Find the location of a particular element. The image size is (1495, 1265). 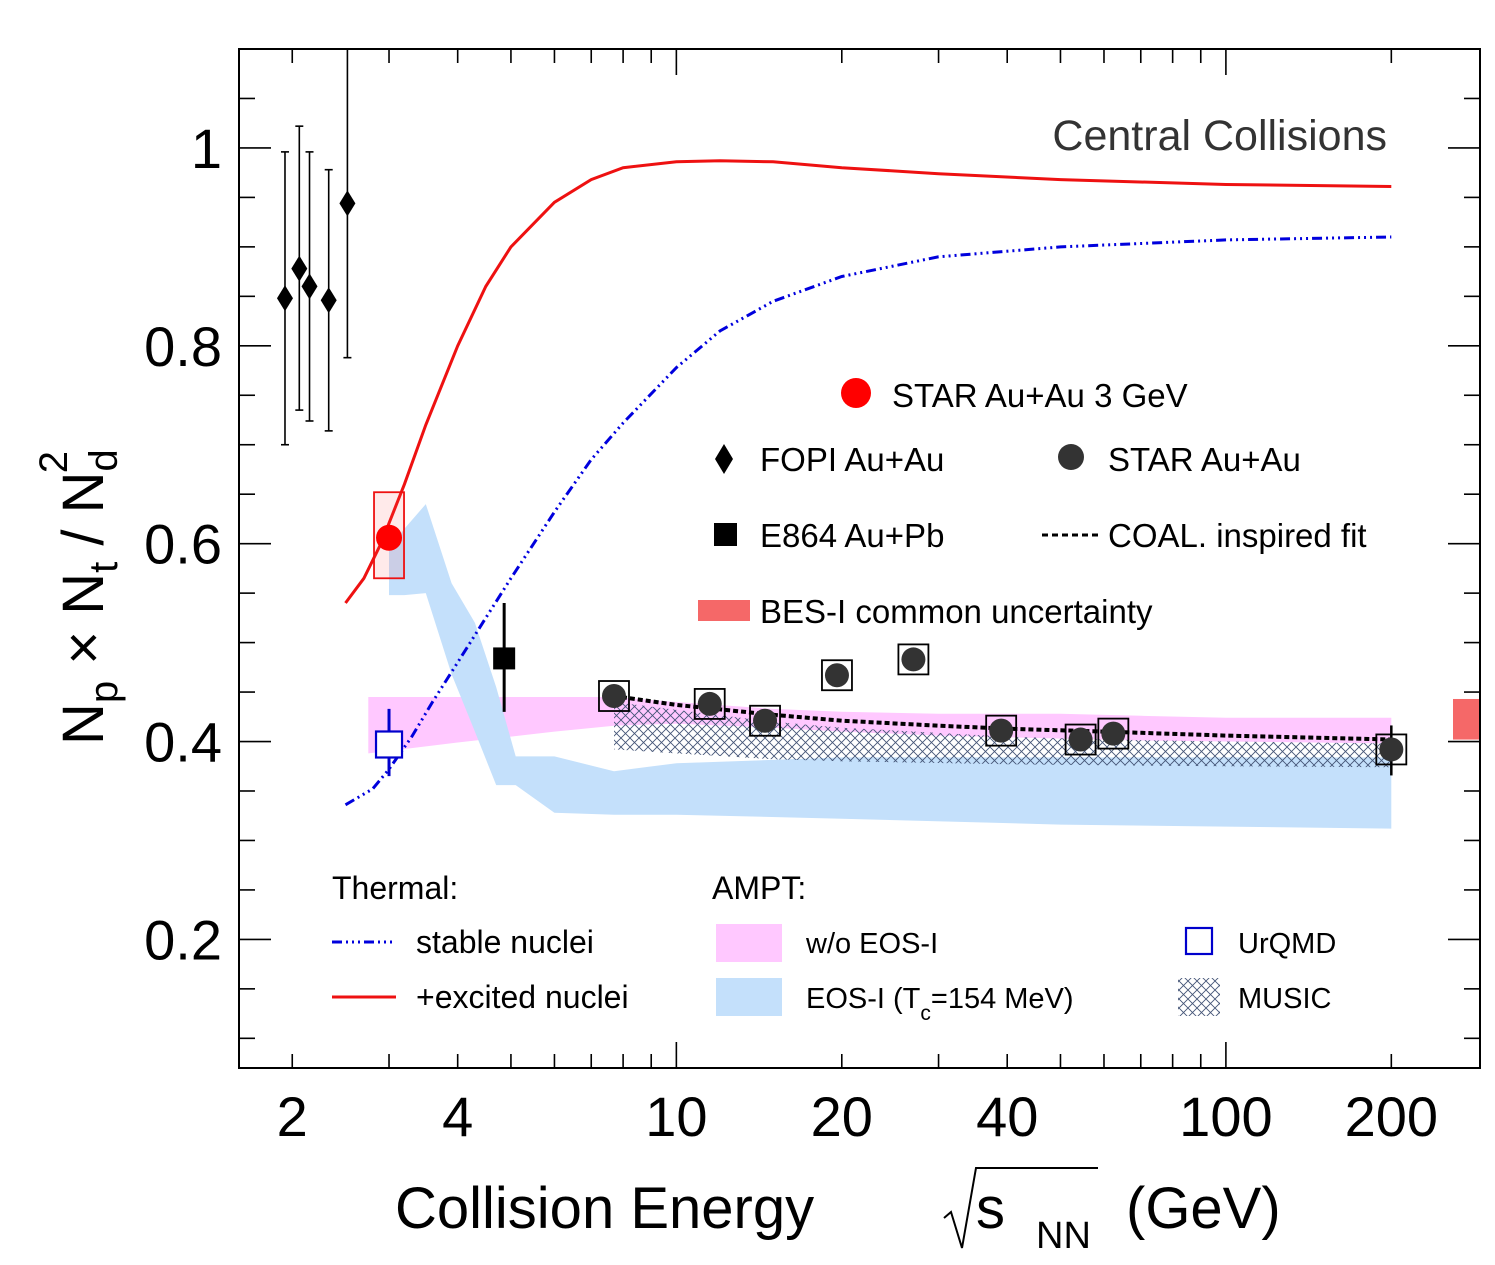

legend-bes-label: BES-I common uncertainty is located at coordinates (956, 611).